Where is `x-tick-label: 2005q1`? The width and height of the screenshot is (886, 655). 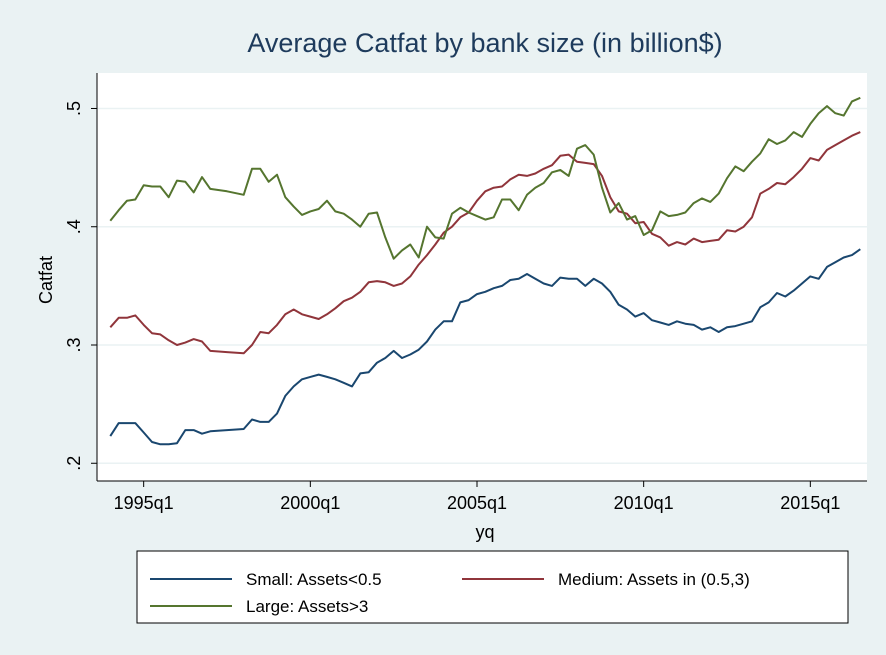 x-tick-label: 2005q1 is located at coordinates (477, 503).